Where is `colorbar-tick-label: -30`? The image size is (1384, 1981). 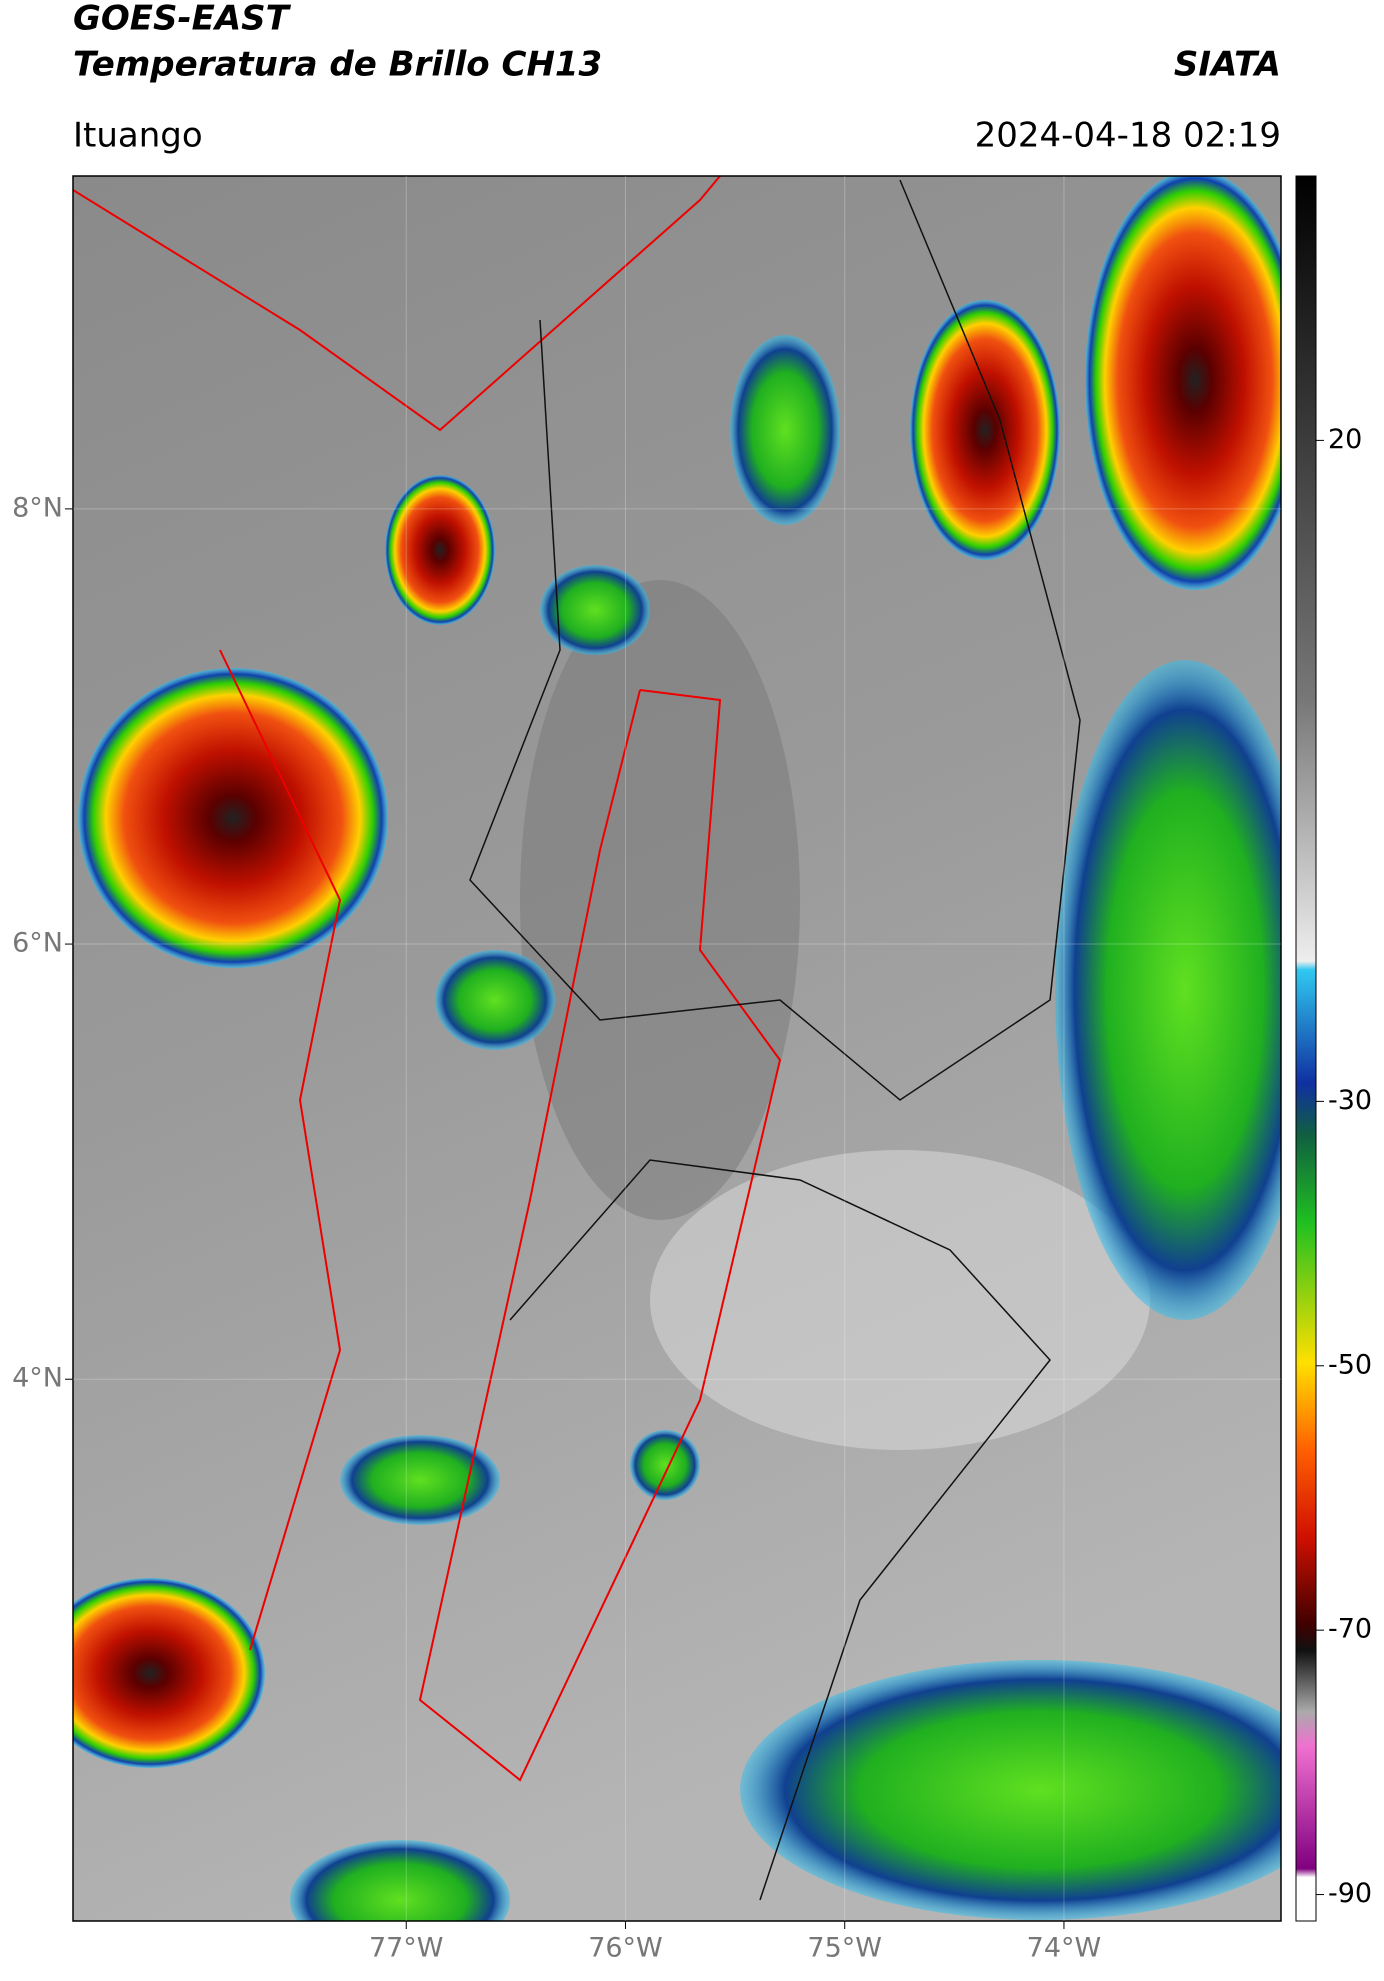 colorbar-tick-label: -30 is located at coordinates (1350, 1100).